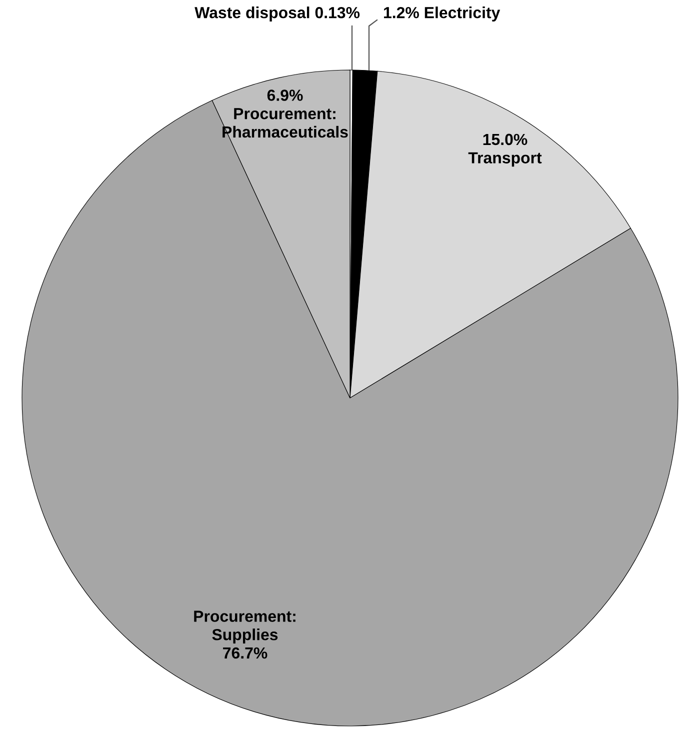  What do you see at coordinates (505, 159) in the screenshot?
I see `slice-label: Transport` at bounding box center [505, 159].